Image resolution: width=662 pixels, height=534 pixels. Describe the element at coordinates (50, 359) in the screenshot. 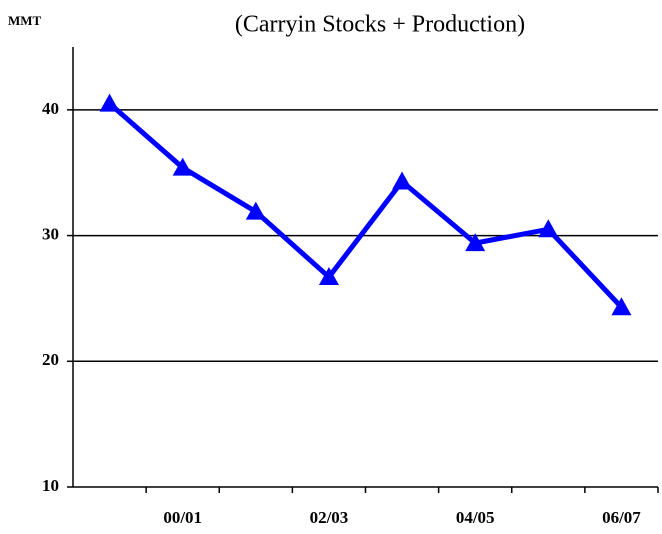

I see `y-tick-label: 20` at that location.